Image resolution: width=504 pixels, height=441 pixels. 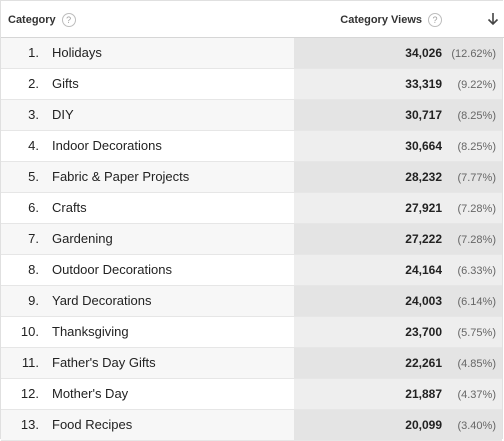 I want to click on category-views-cell: 24,003 (6.14%), so click(x=398, y=301).